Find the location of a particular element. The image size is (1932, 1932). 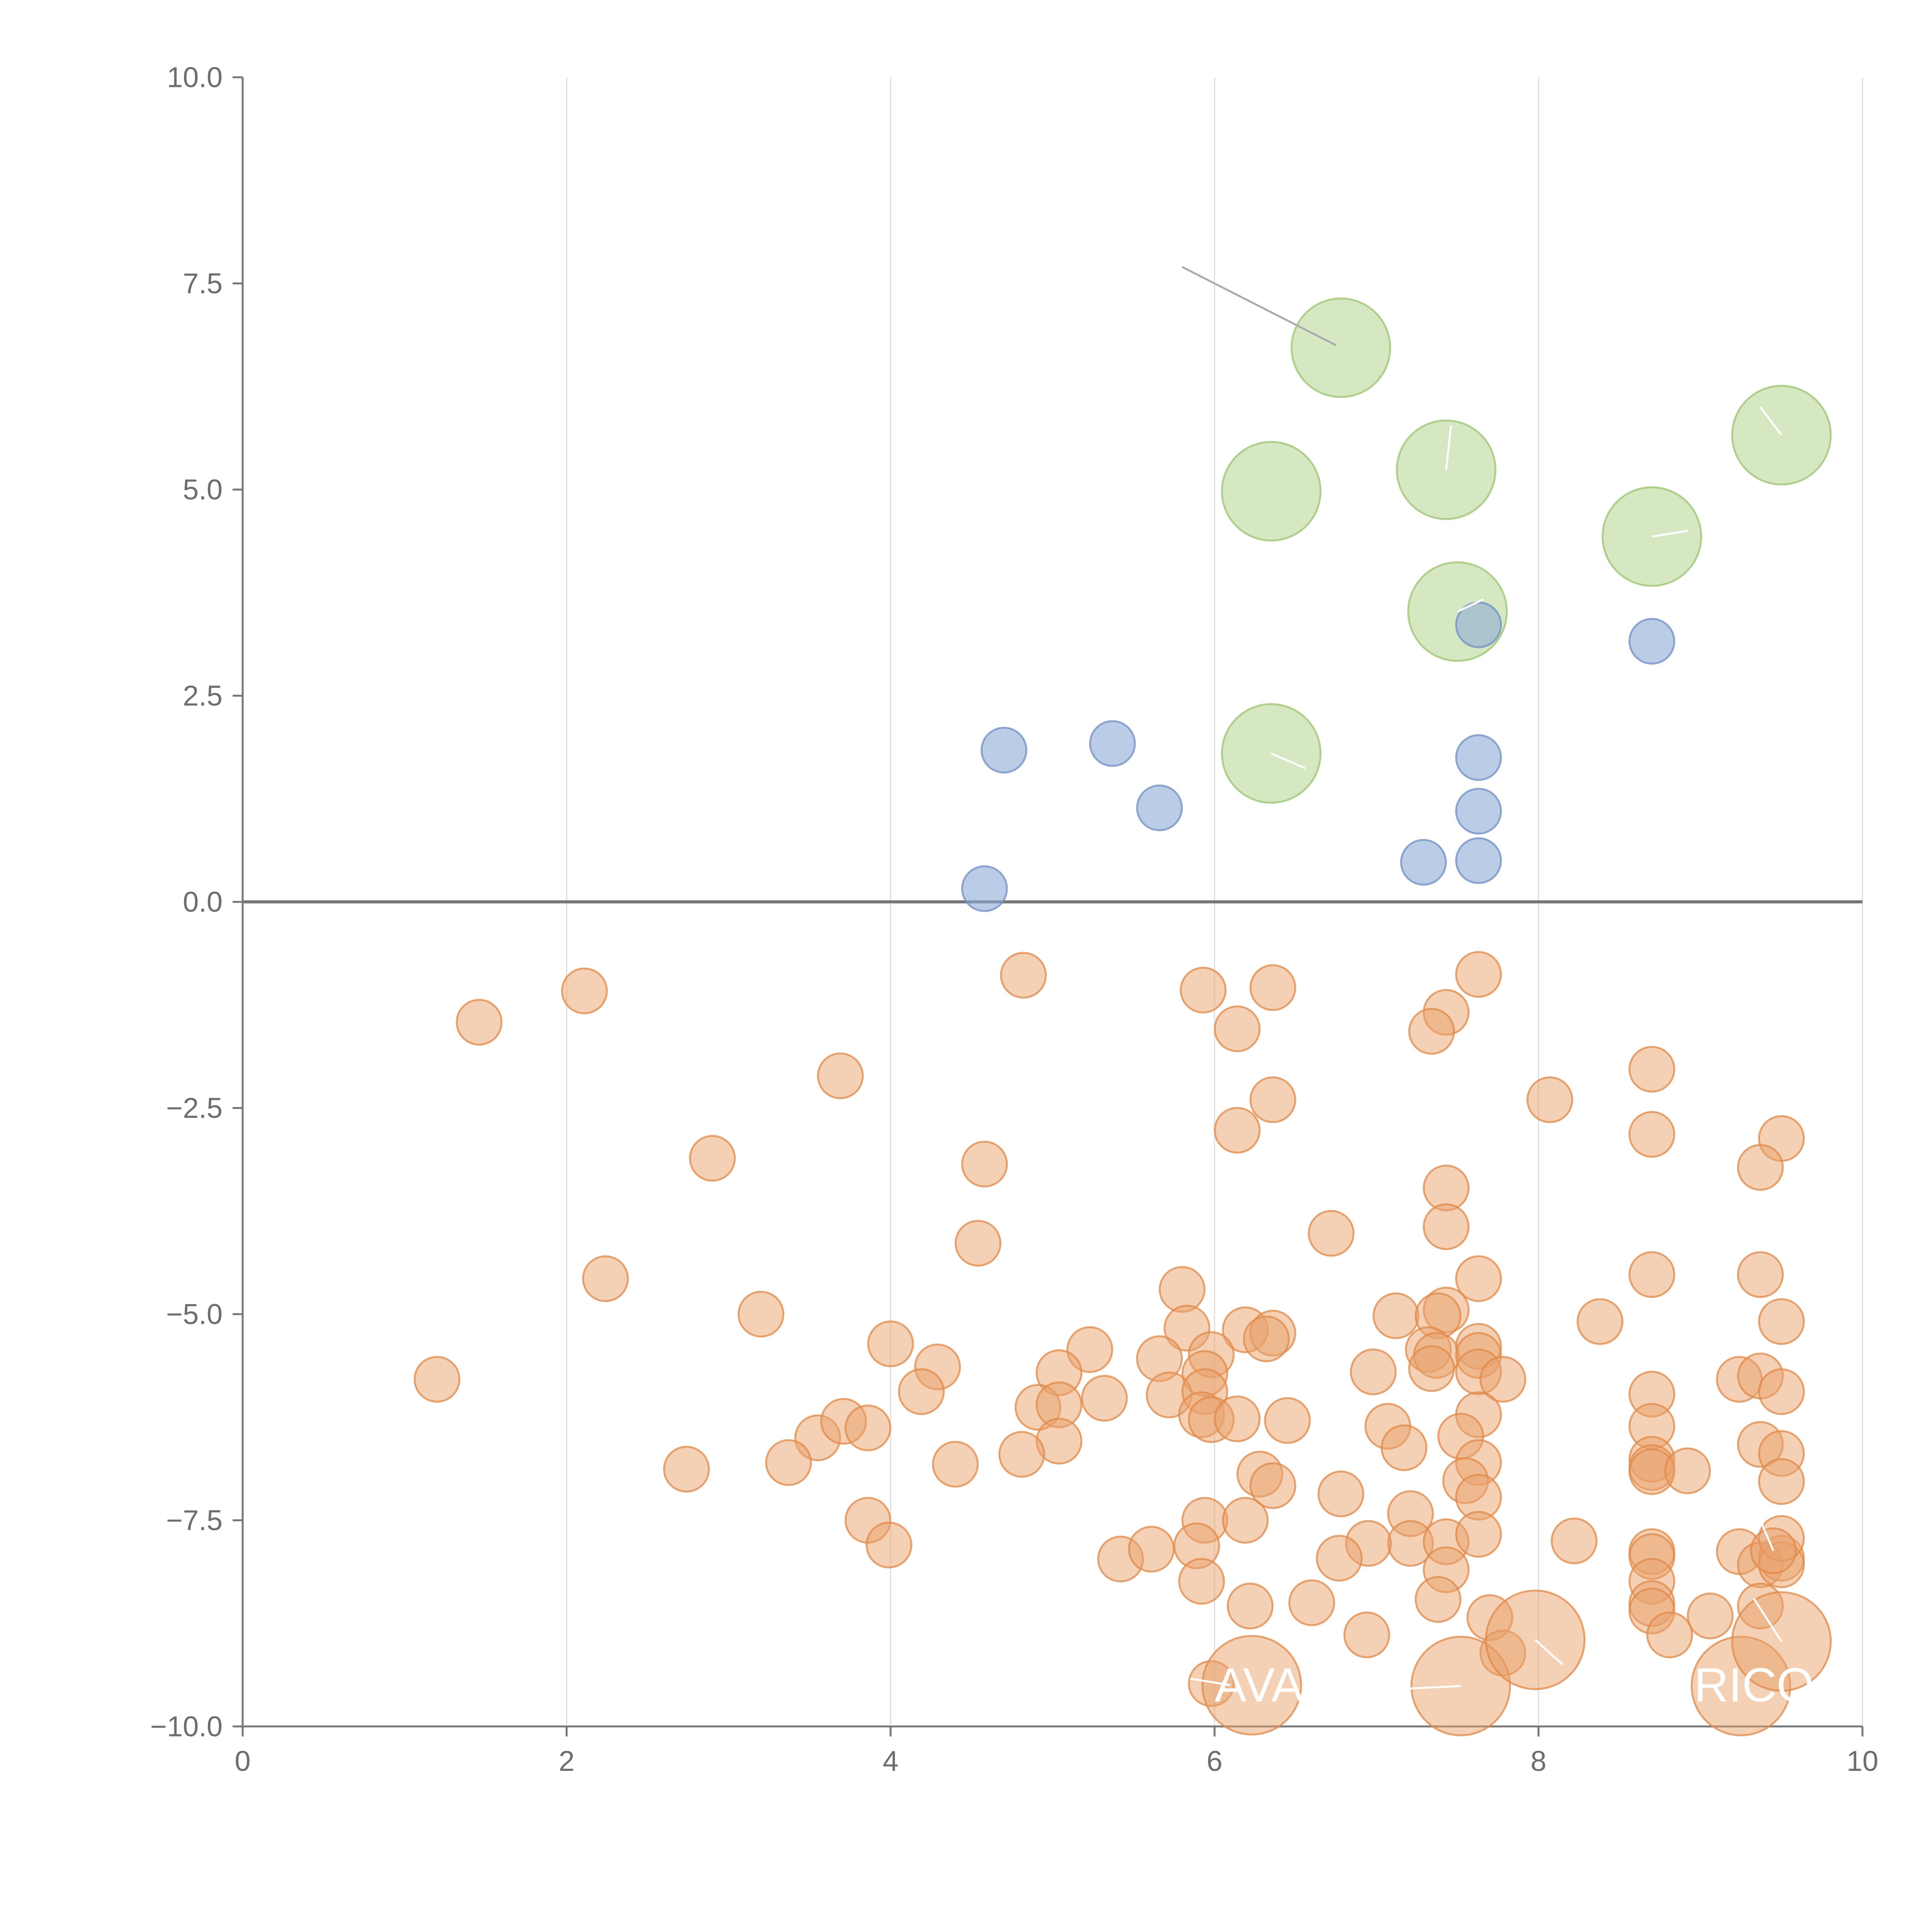

series-blue is located at coordinates (1318, 756).